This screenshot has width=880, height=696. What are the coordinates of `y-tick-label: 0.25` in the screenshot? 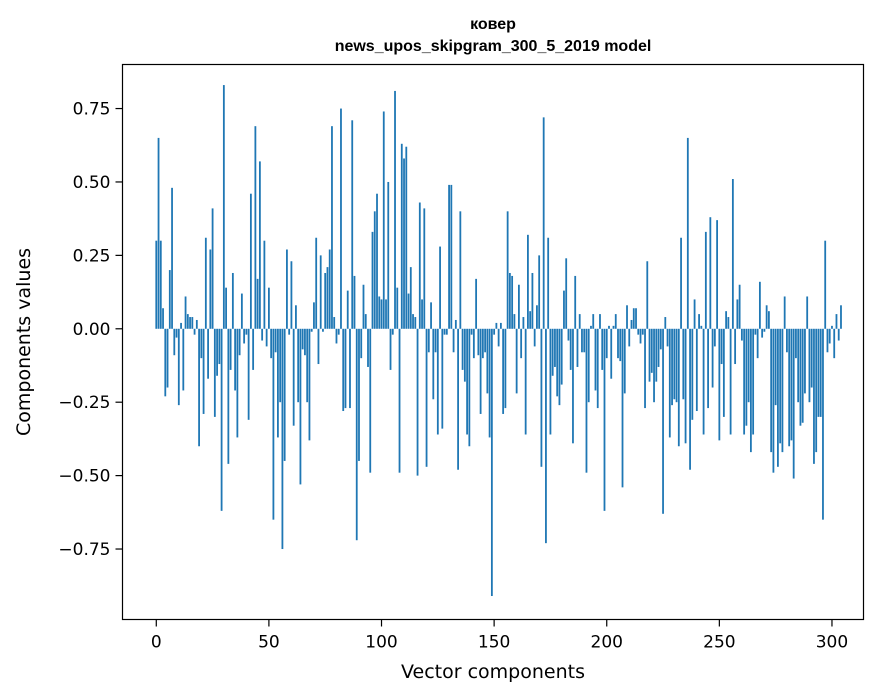 It's located at (92, 256).